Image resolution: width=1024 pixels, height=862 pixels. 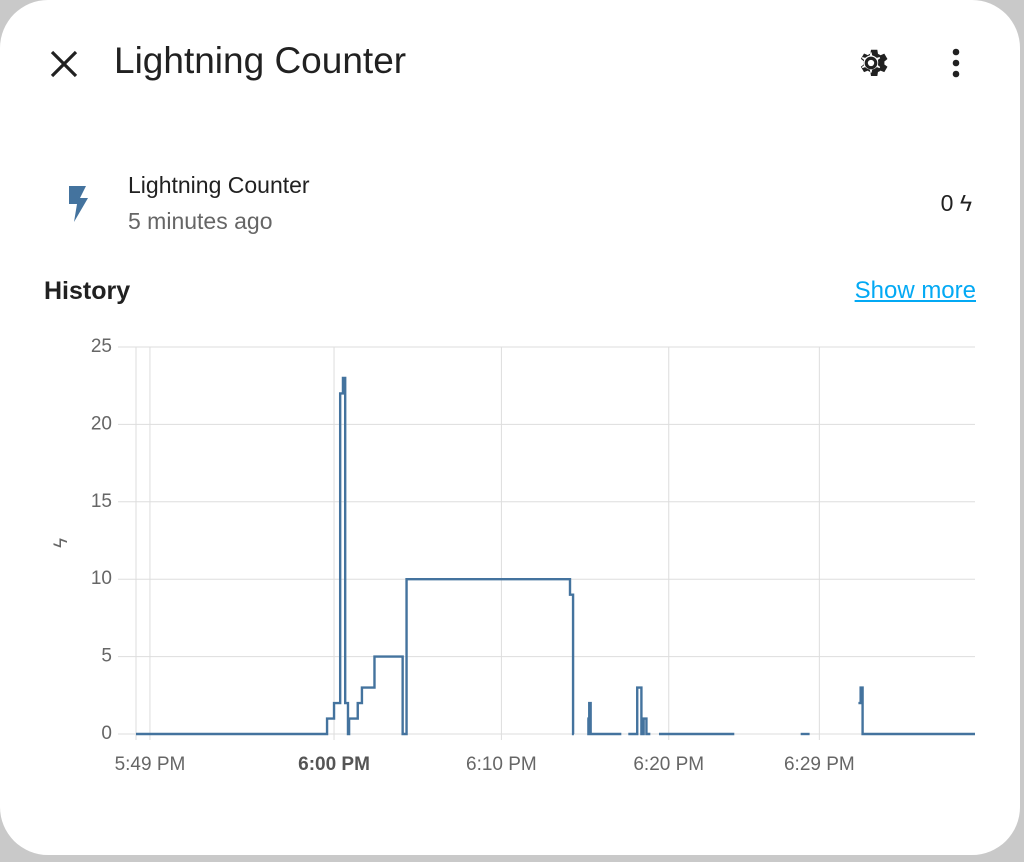 I want to click on x-tick-label: 6:20 PM, so click(x=668, y=764).